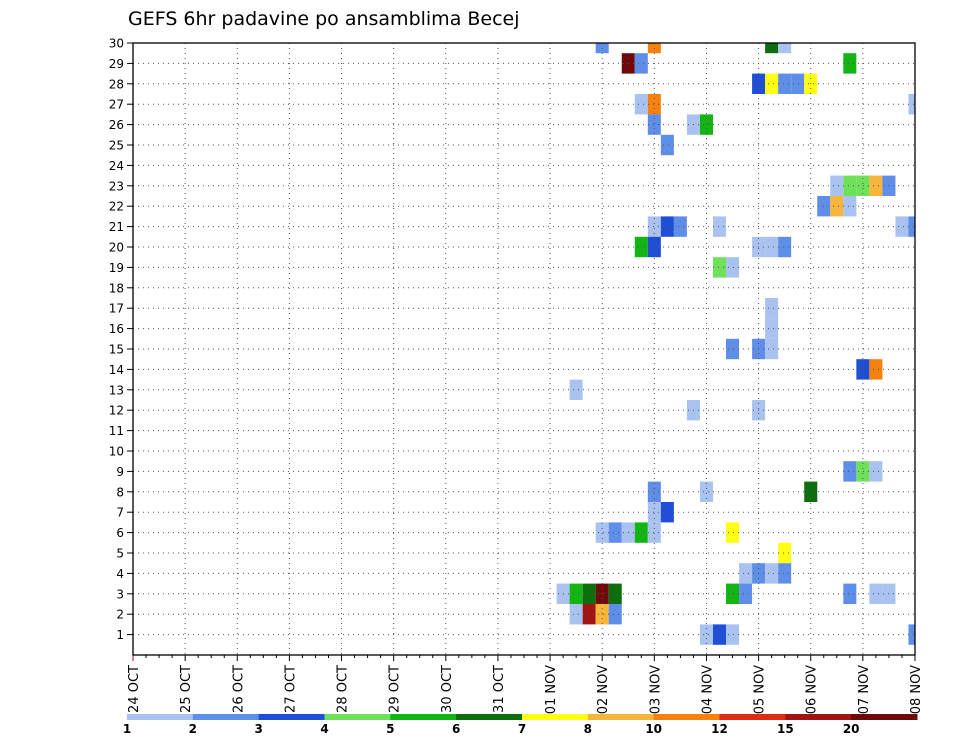 This screenshot has width=960, height=742. What do you see at coordinates (324, 729) in the screenshot?
I see `colorbar-tick-label: 4` at bounding box center [324, 729].